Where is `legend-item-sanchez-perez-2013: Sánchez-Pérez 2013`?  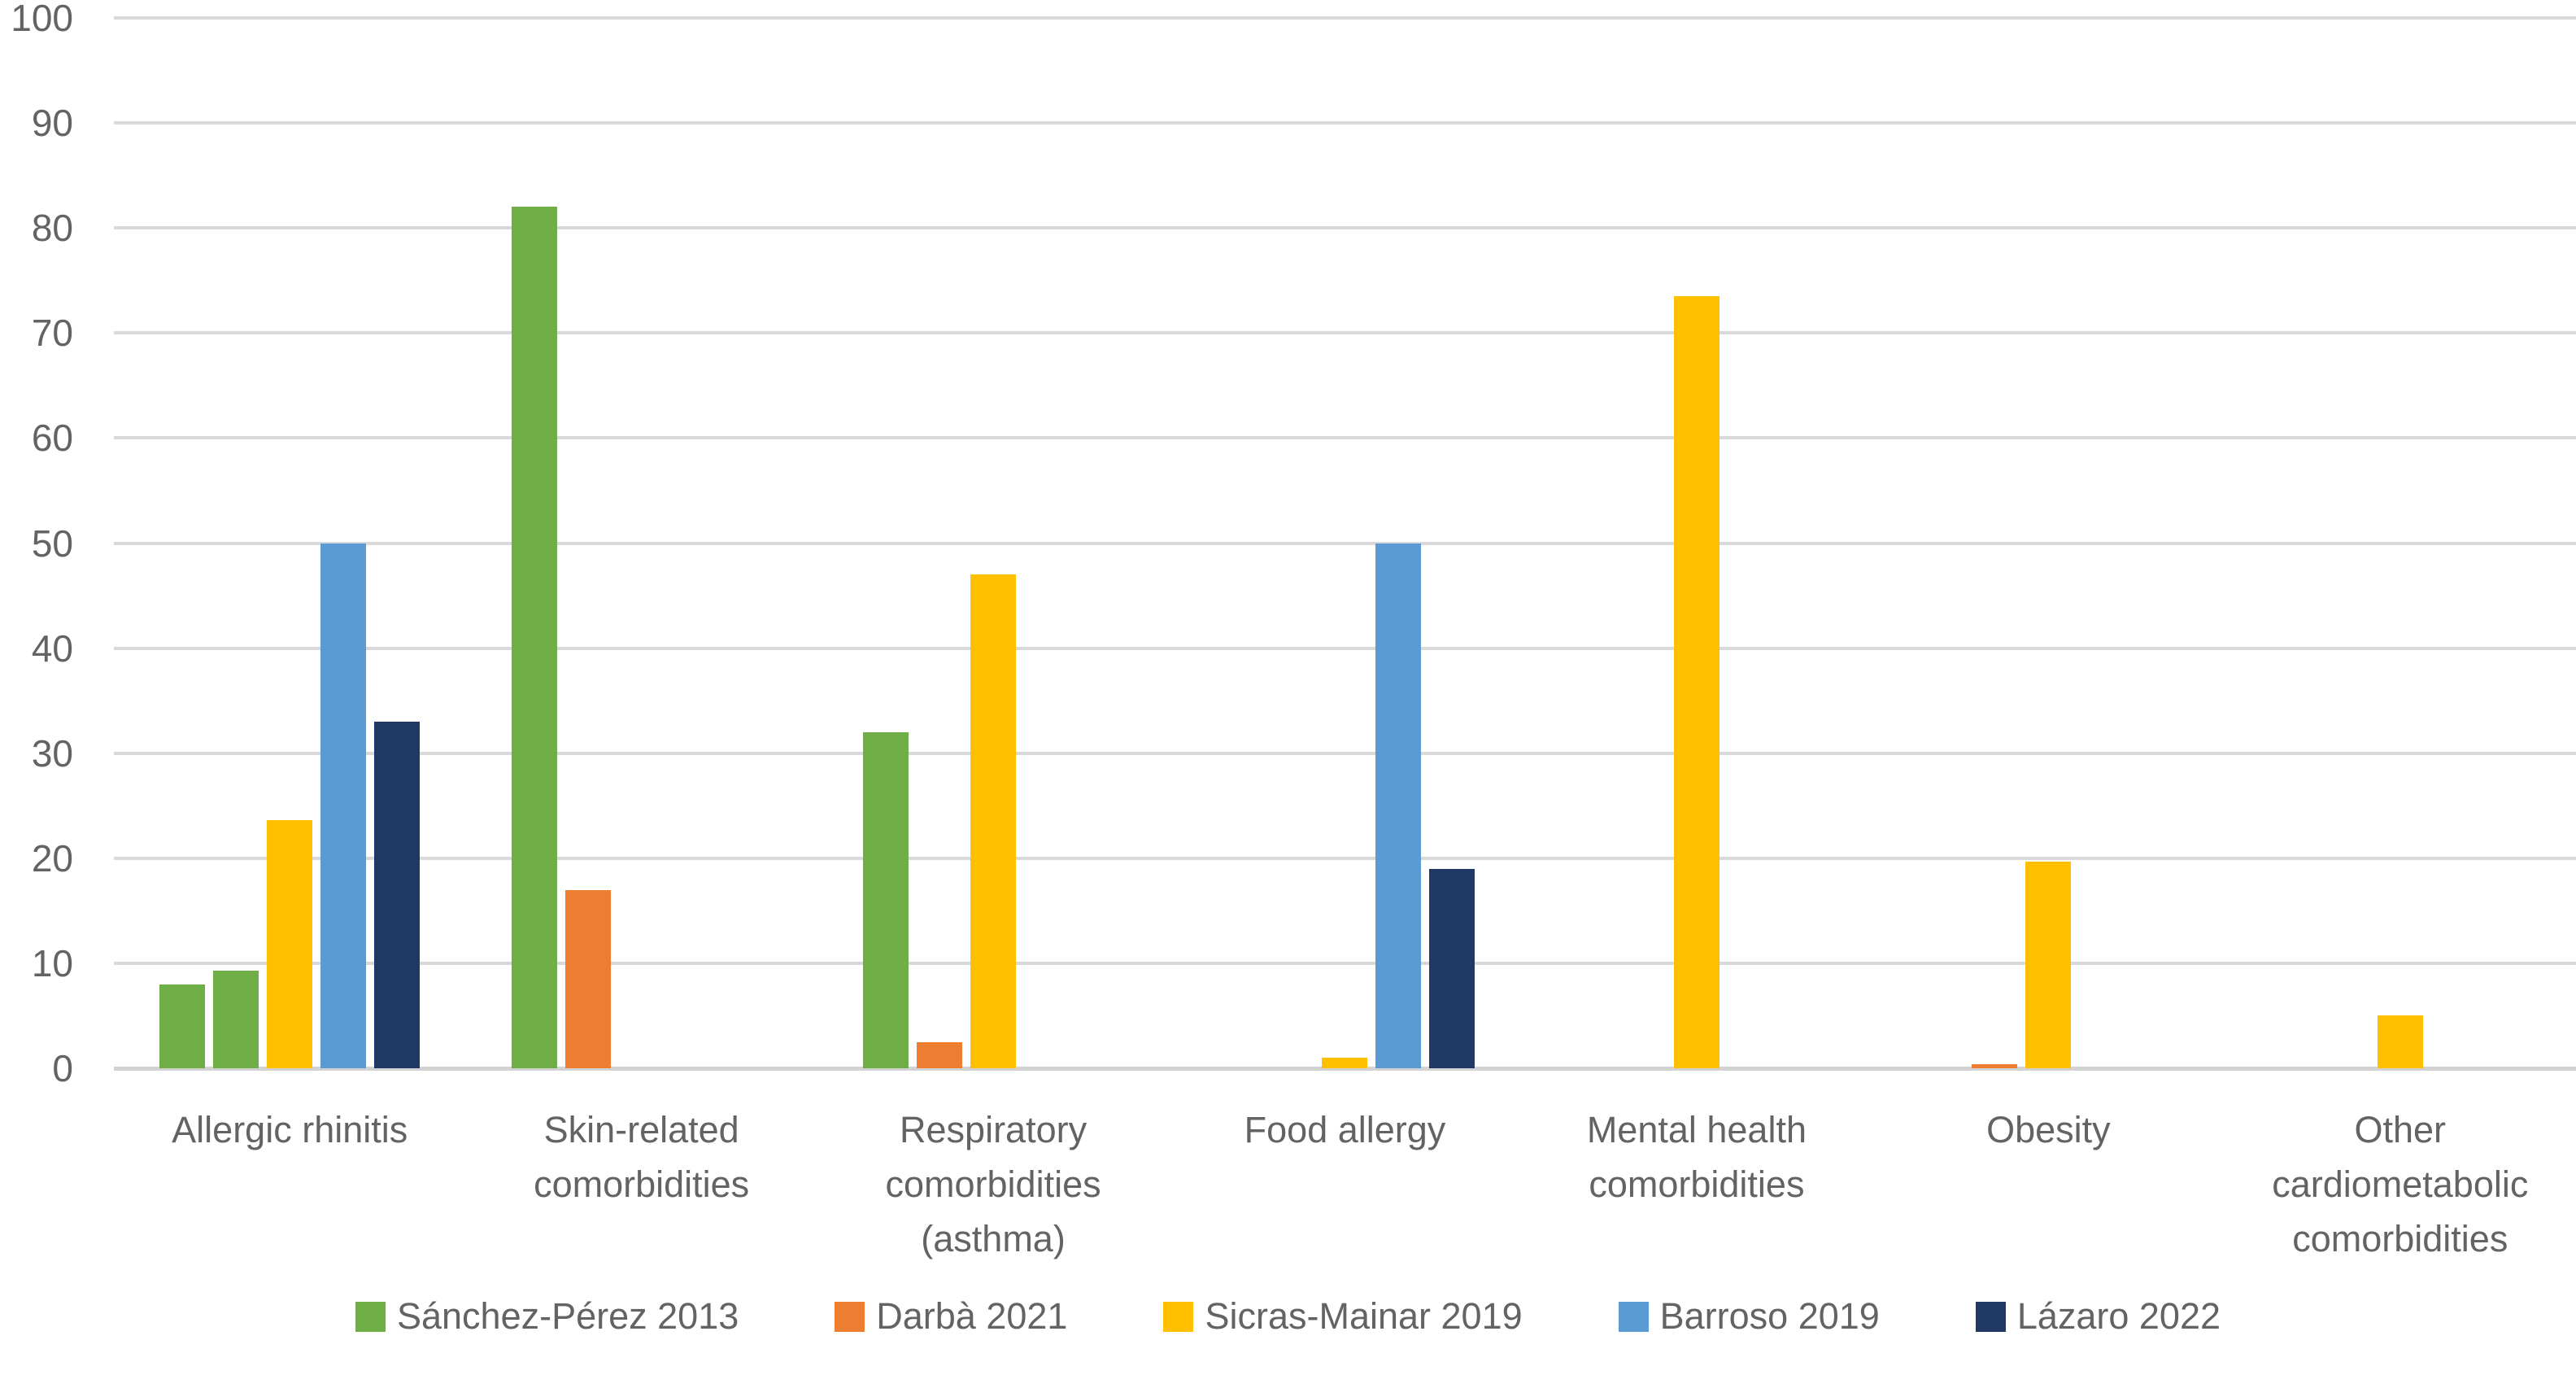
legend-item-sanchez-perez-2013: Sánchez-Pérez 2013 is located at coordinates (547, 1316).